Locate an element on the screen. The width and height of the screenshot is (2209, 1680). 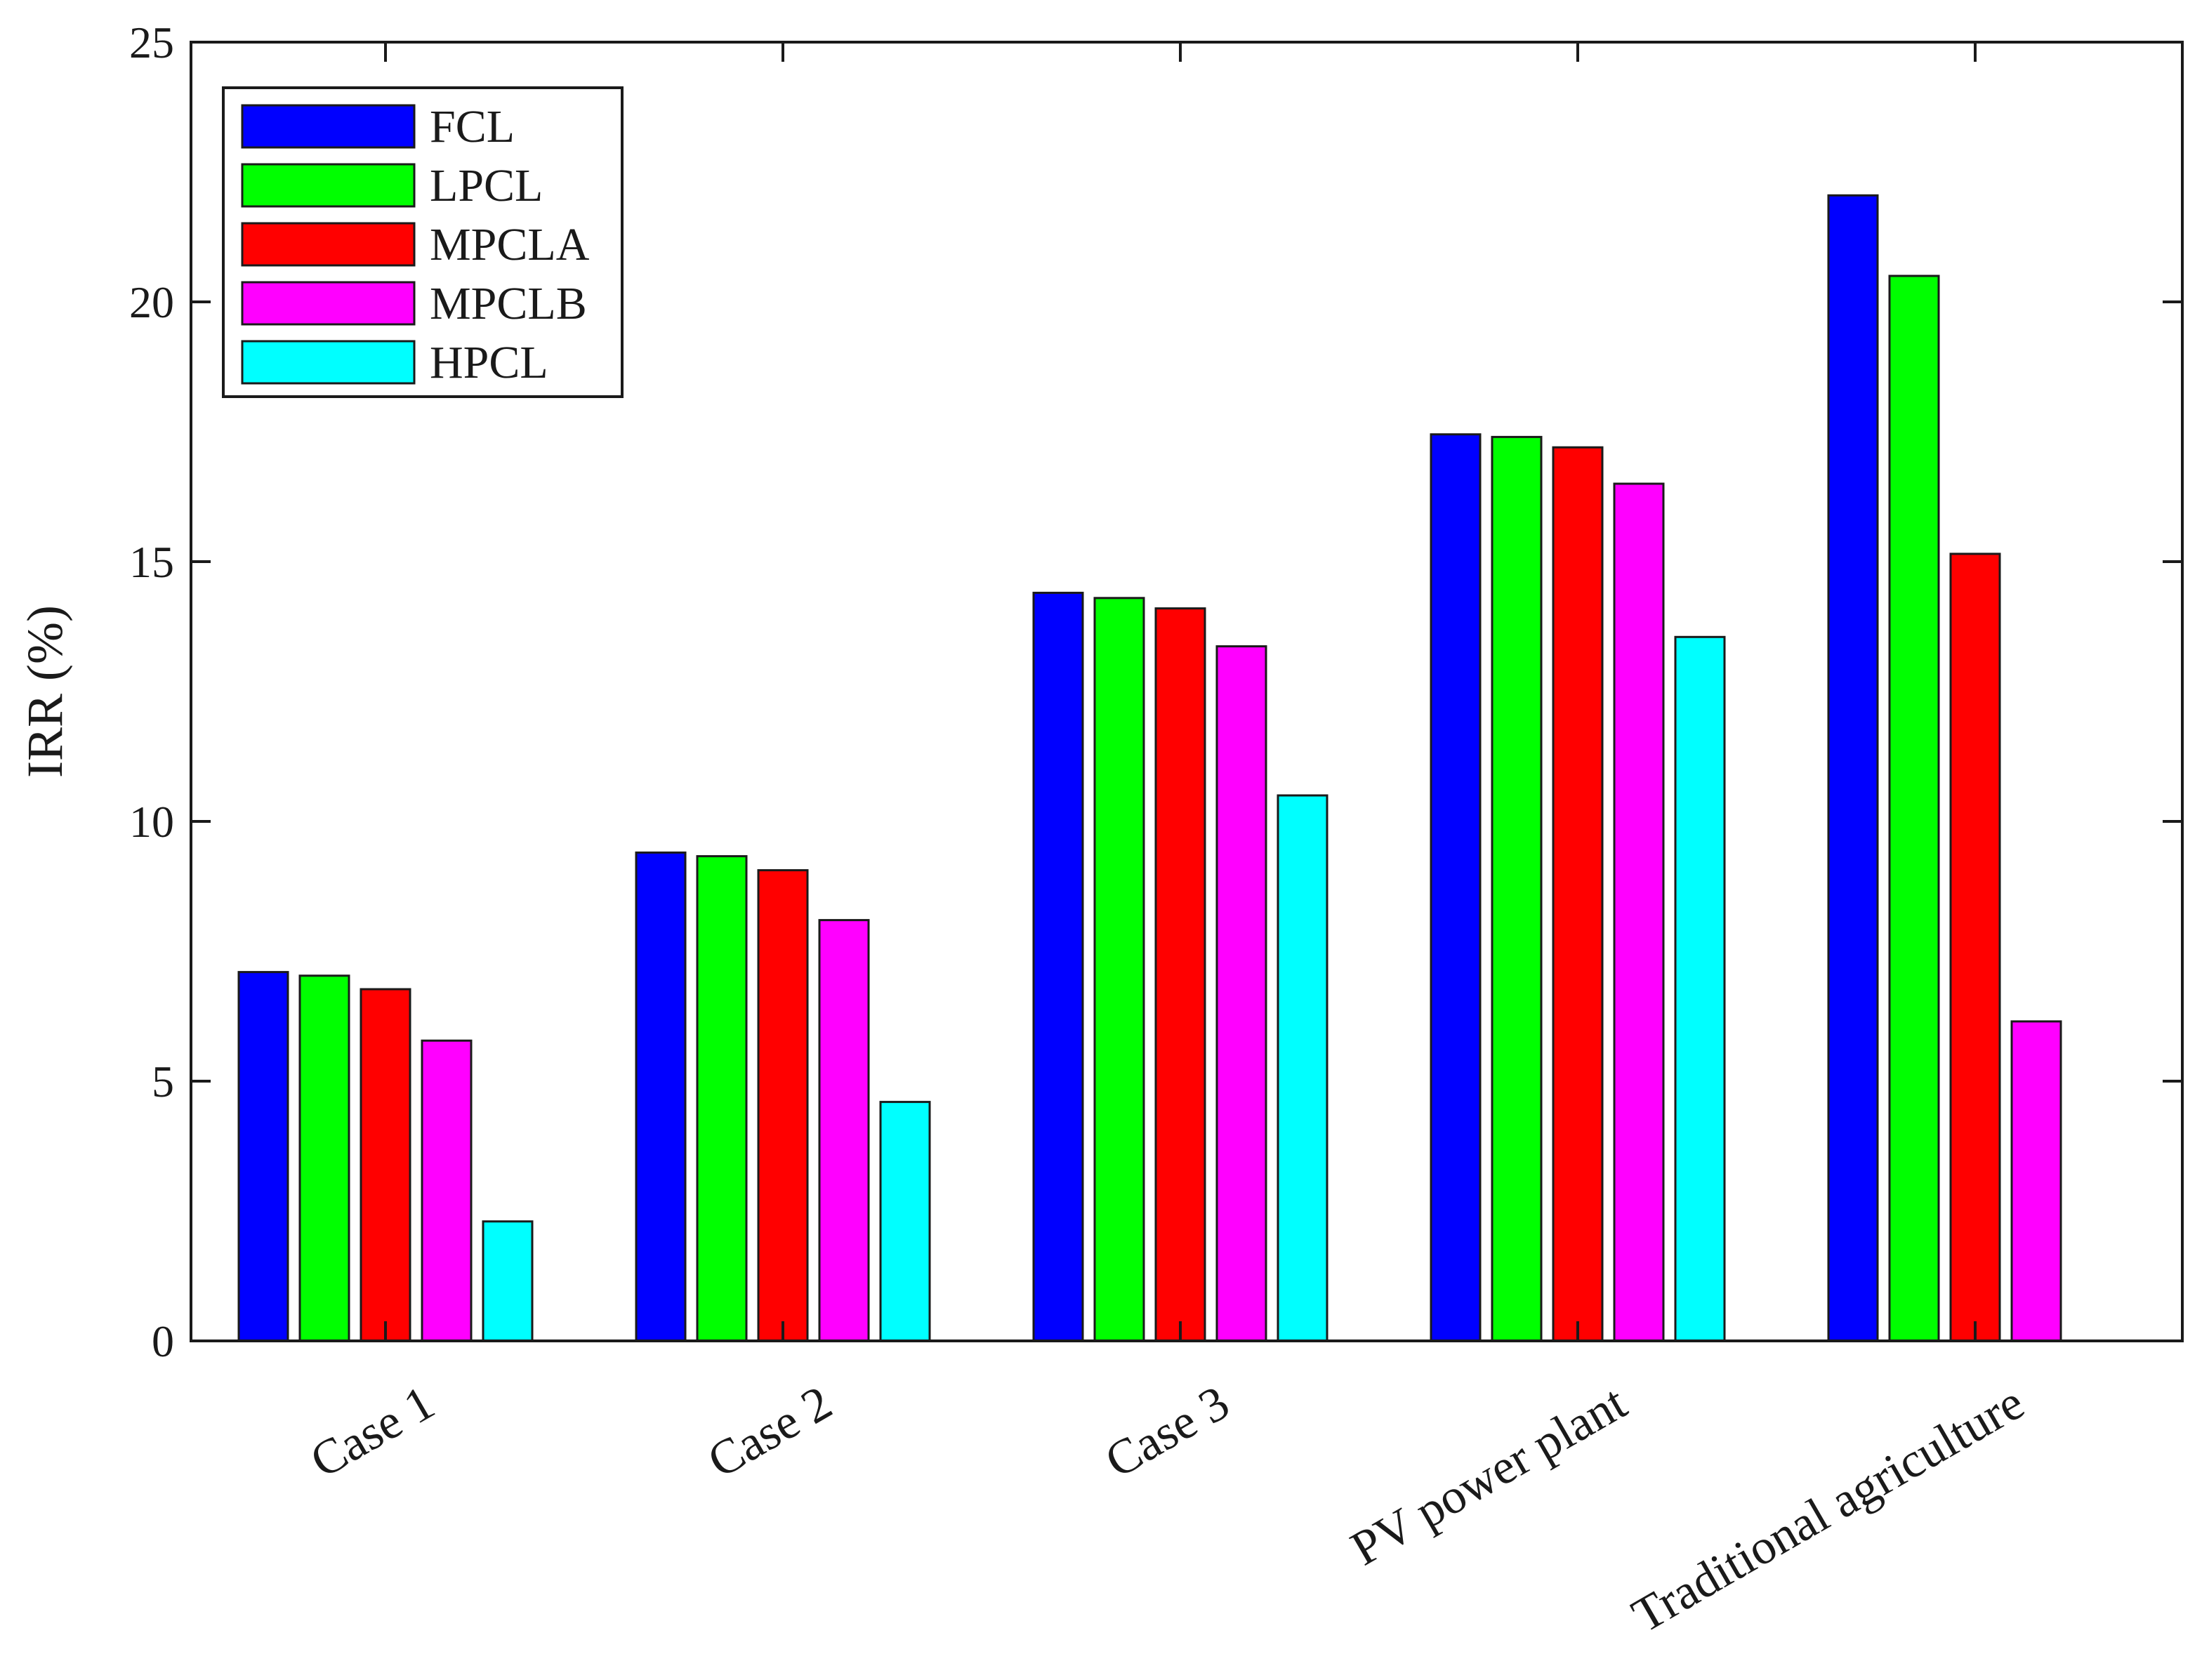
y-tick-label: 0 is located at coordinates (163, 1341).